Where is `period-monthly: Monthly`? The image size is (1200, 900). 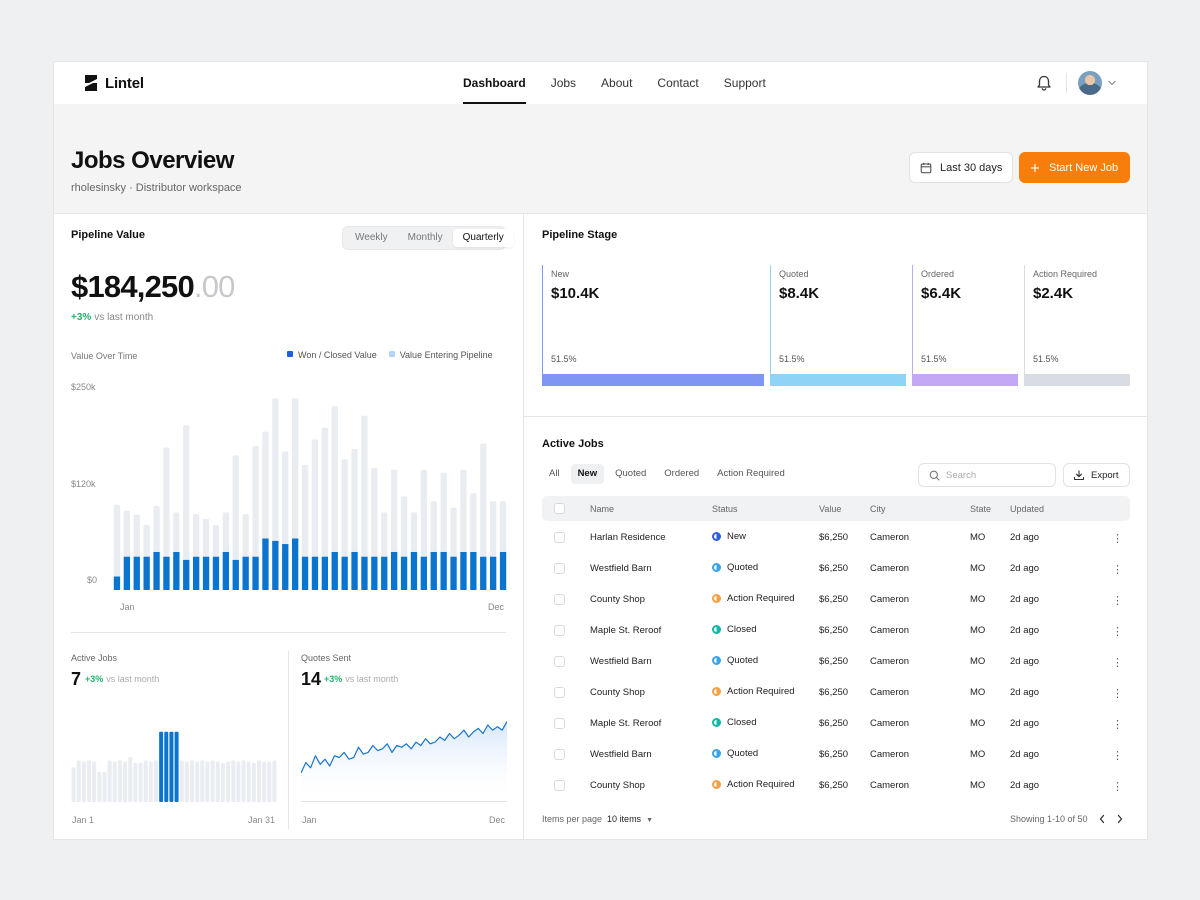
period-monthly: Monthly is located at coordinates (425, 237).